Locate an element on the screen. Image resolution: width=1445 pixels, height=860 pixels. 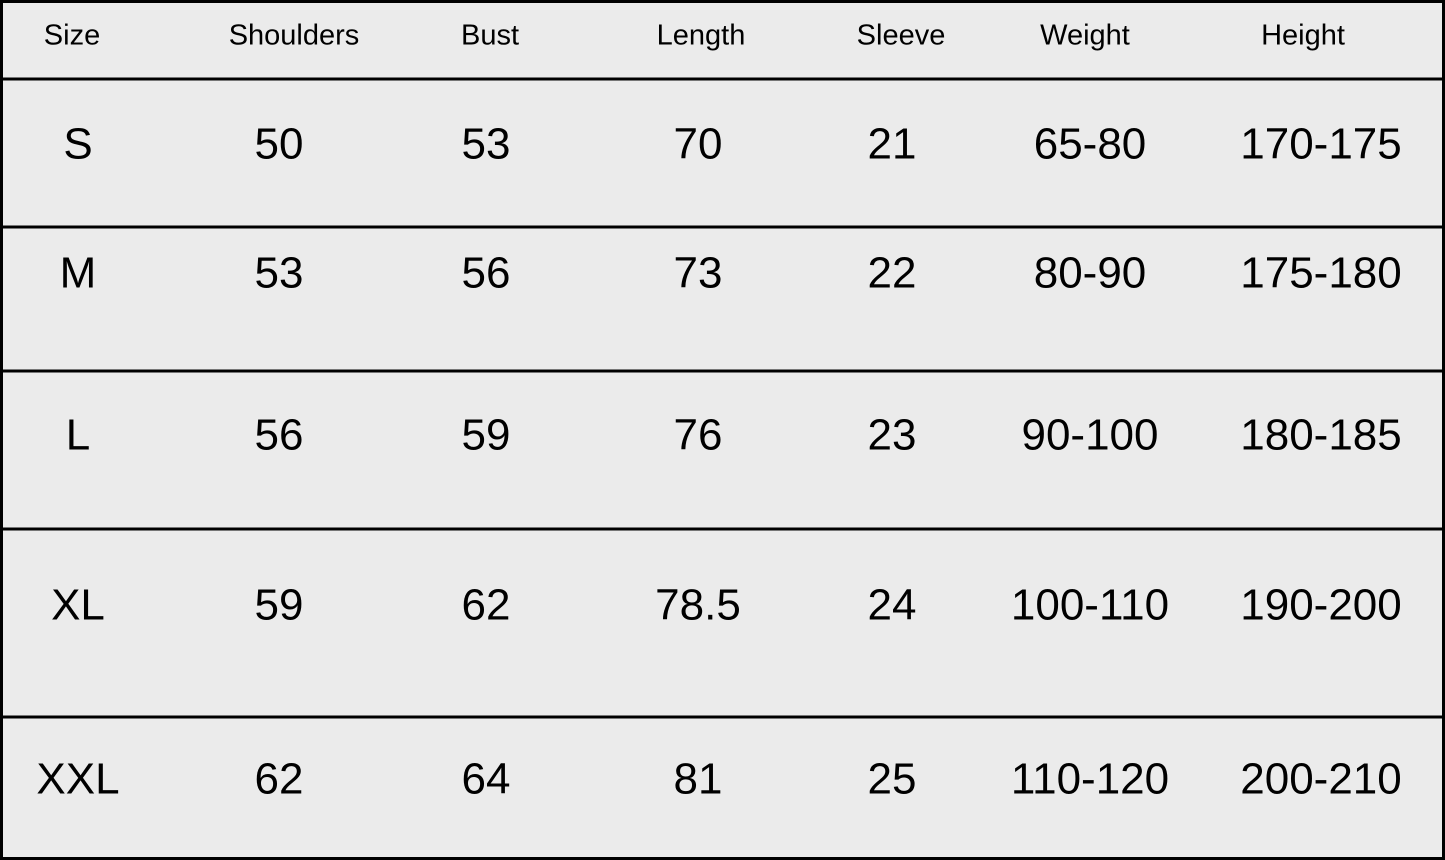
table-cell: L is located at coordinates (78, 435).